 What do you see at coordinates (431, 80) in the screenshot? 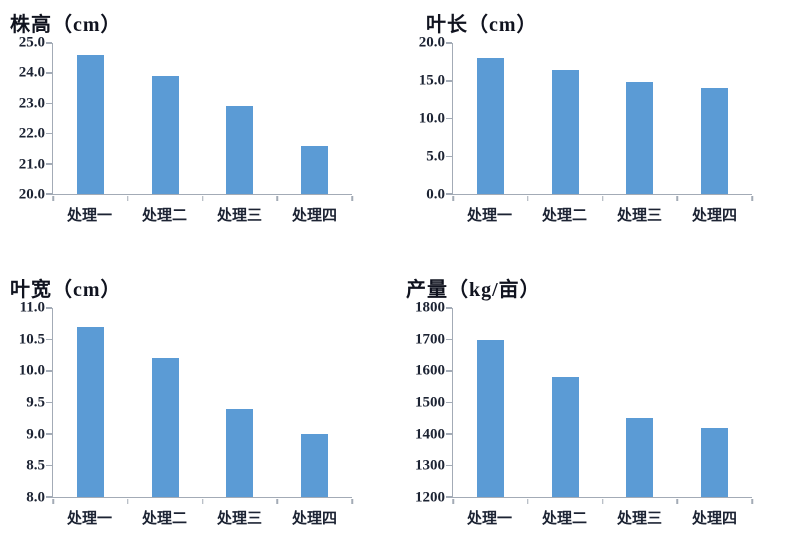
I see `y-axis-tick-label: 15.0` at bounding box center [431, 80].